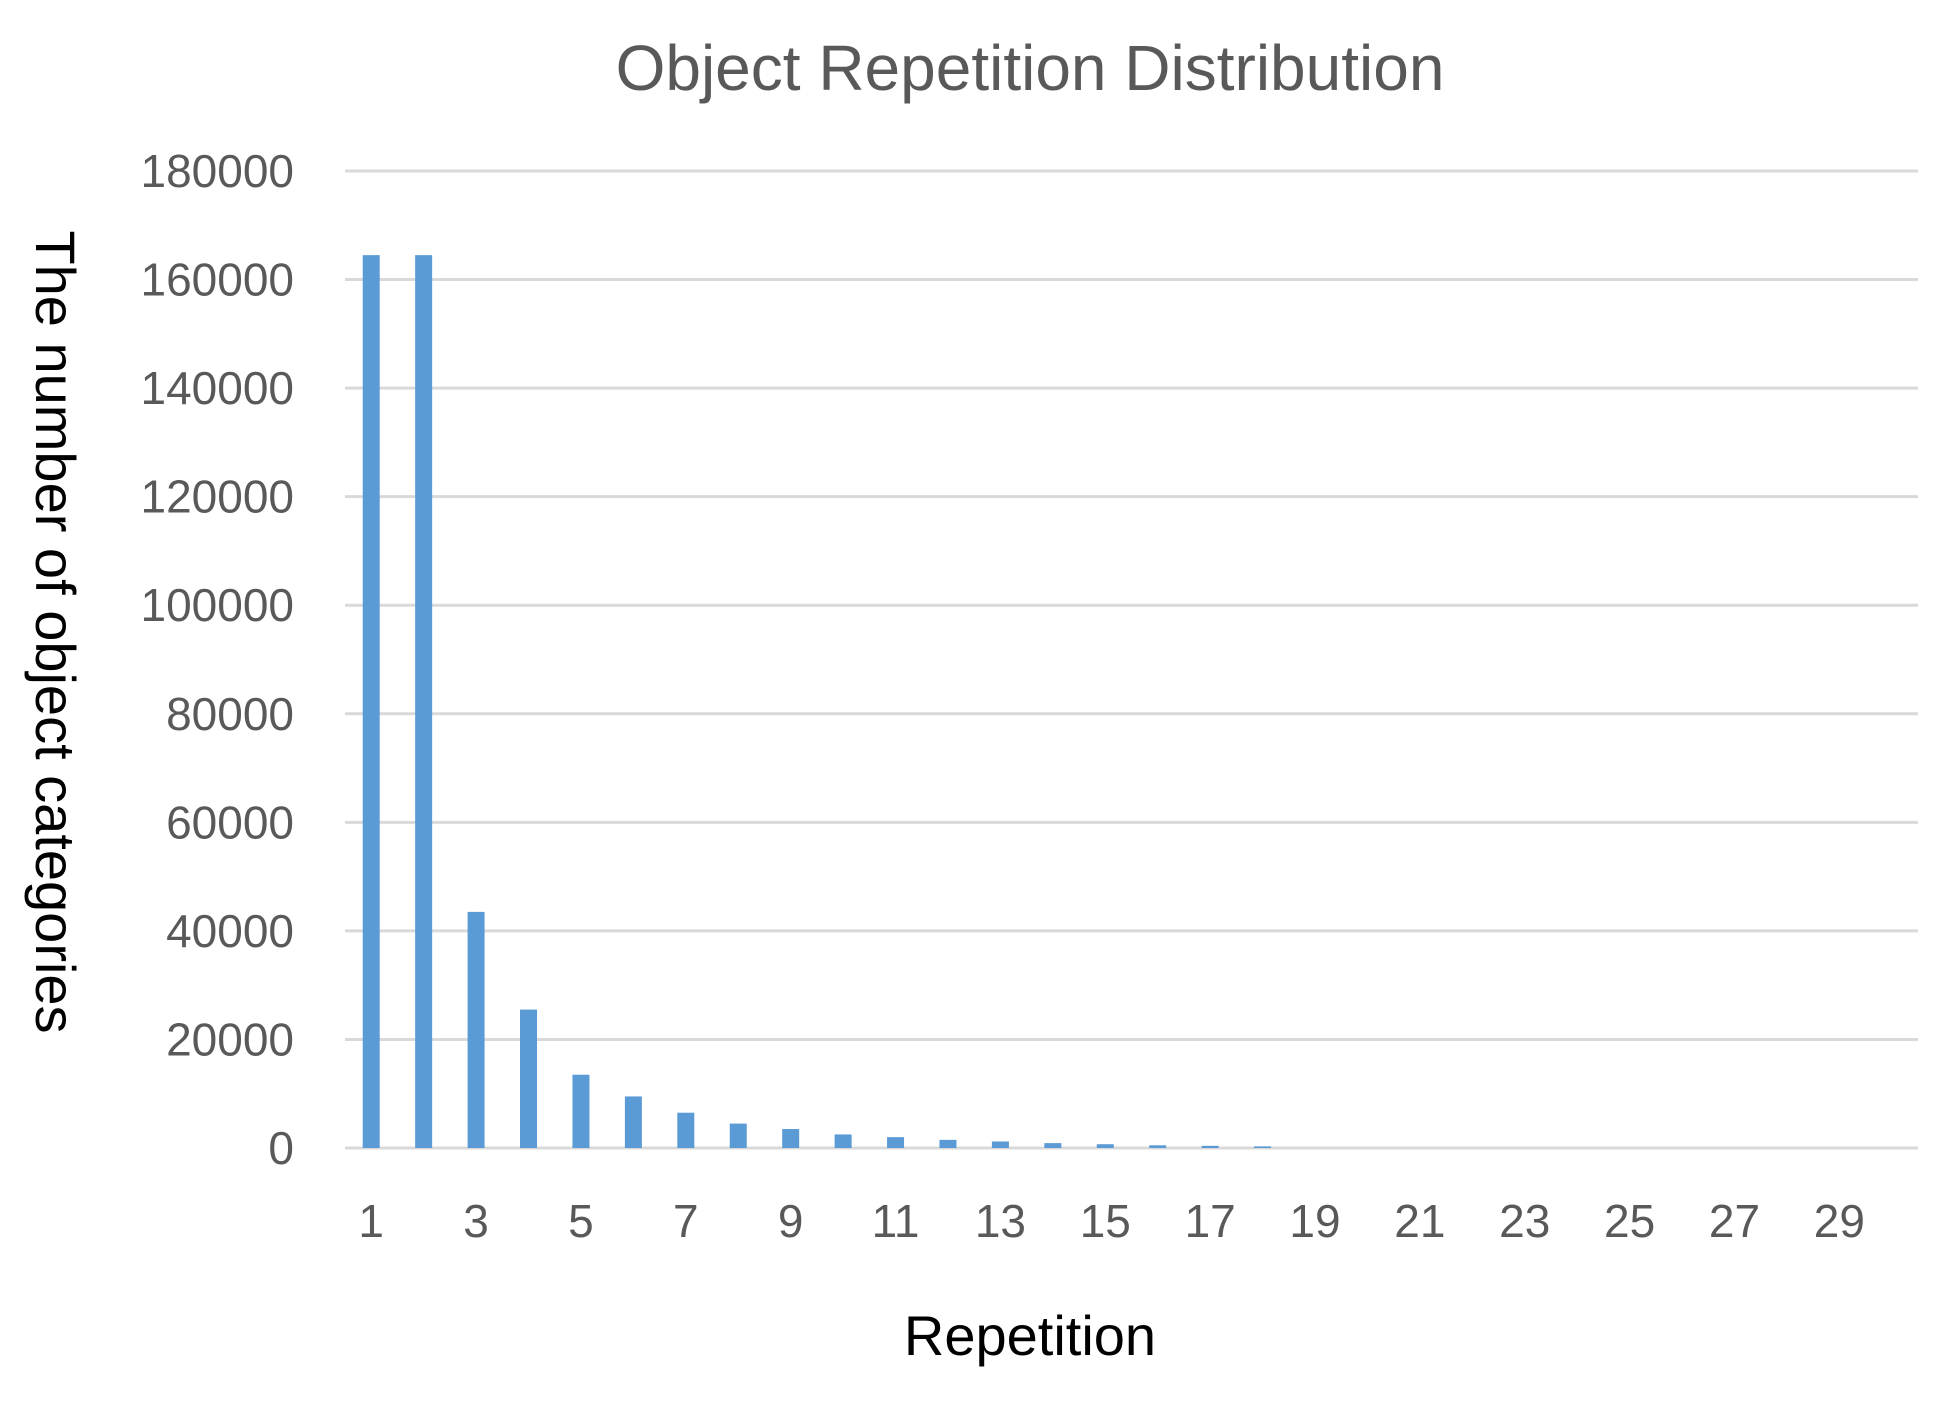  What do you see at coordinates (230, 714) in the screenshot?
I see `y-tick-label: 80000` at bounding box center [230, 714].